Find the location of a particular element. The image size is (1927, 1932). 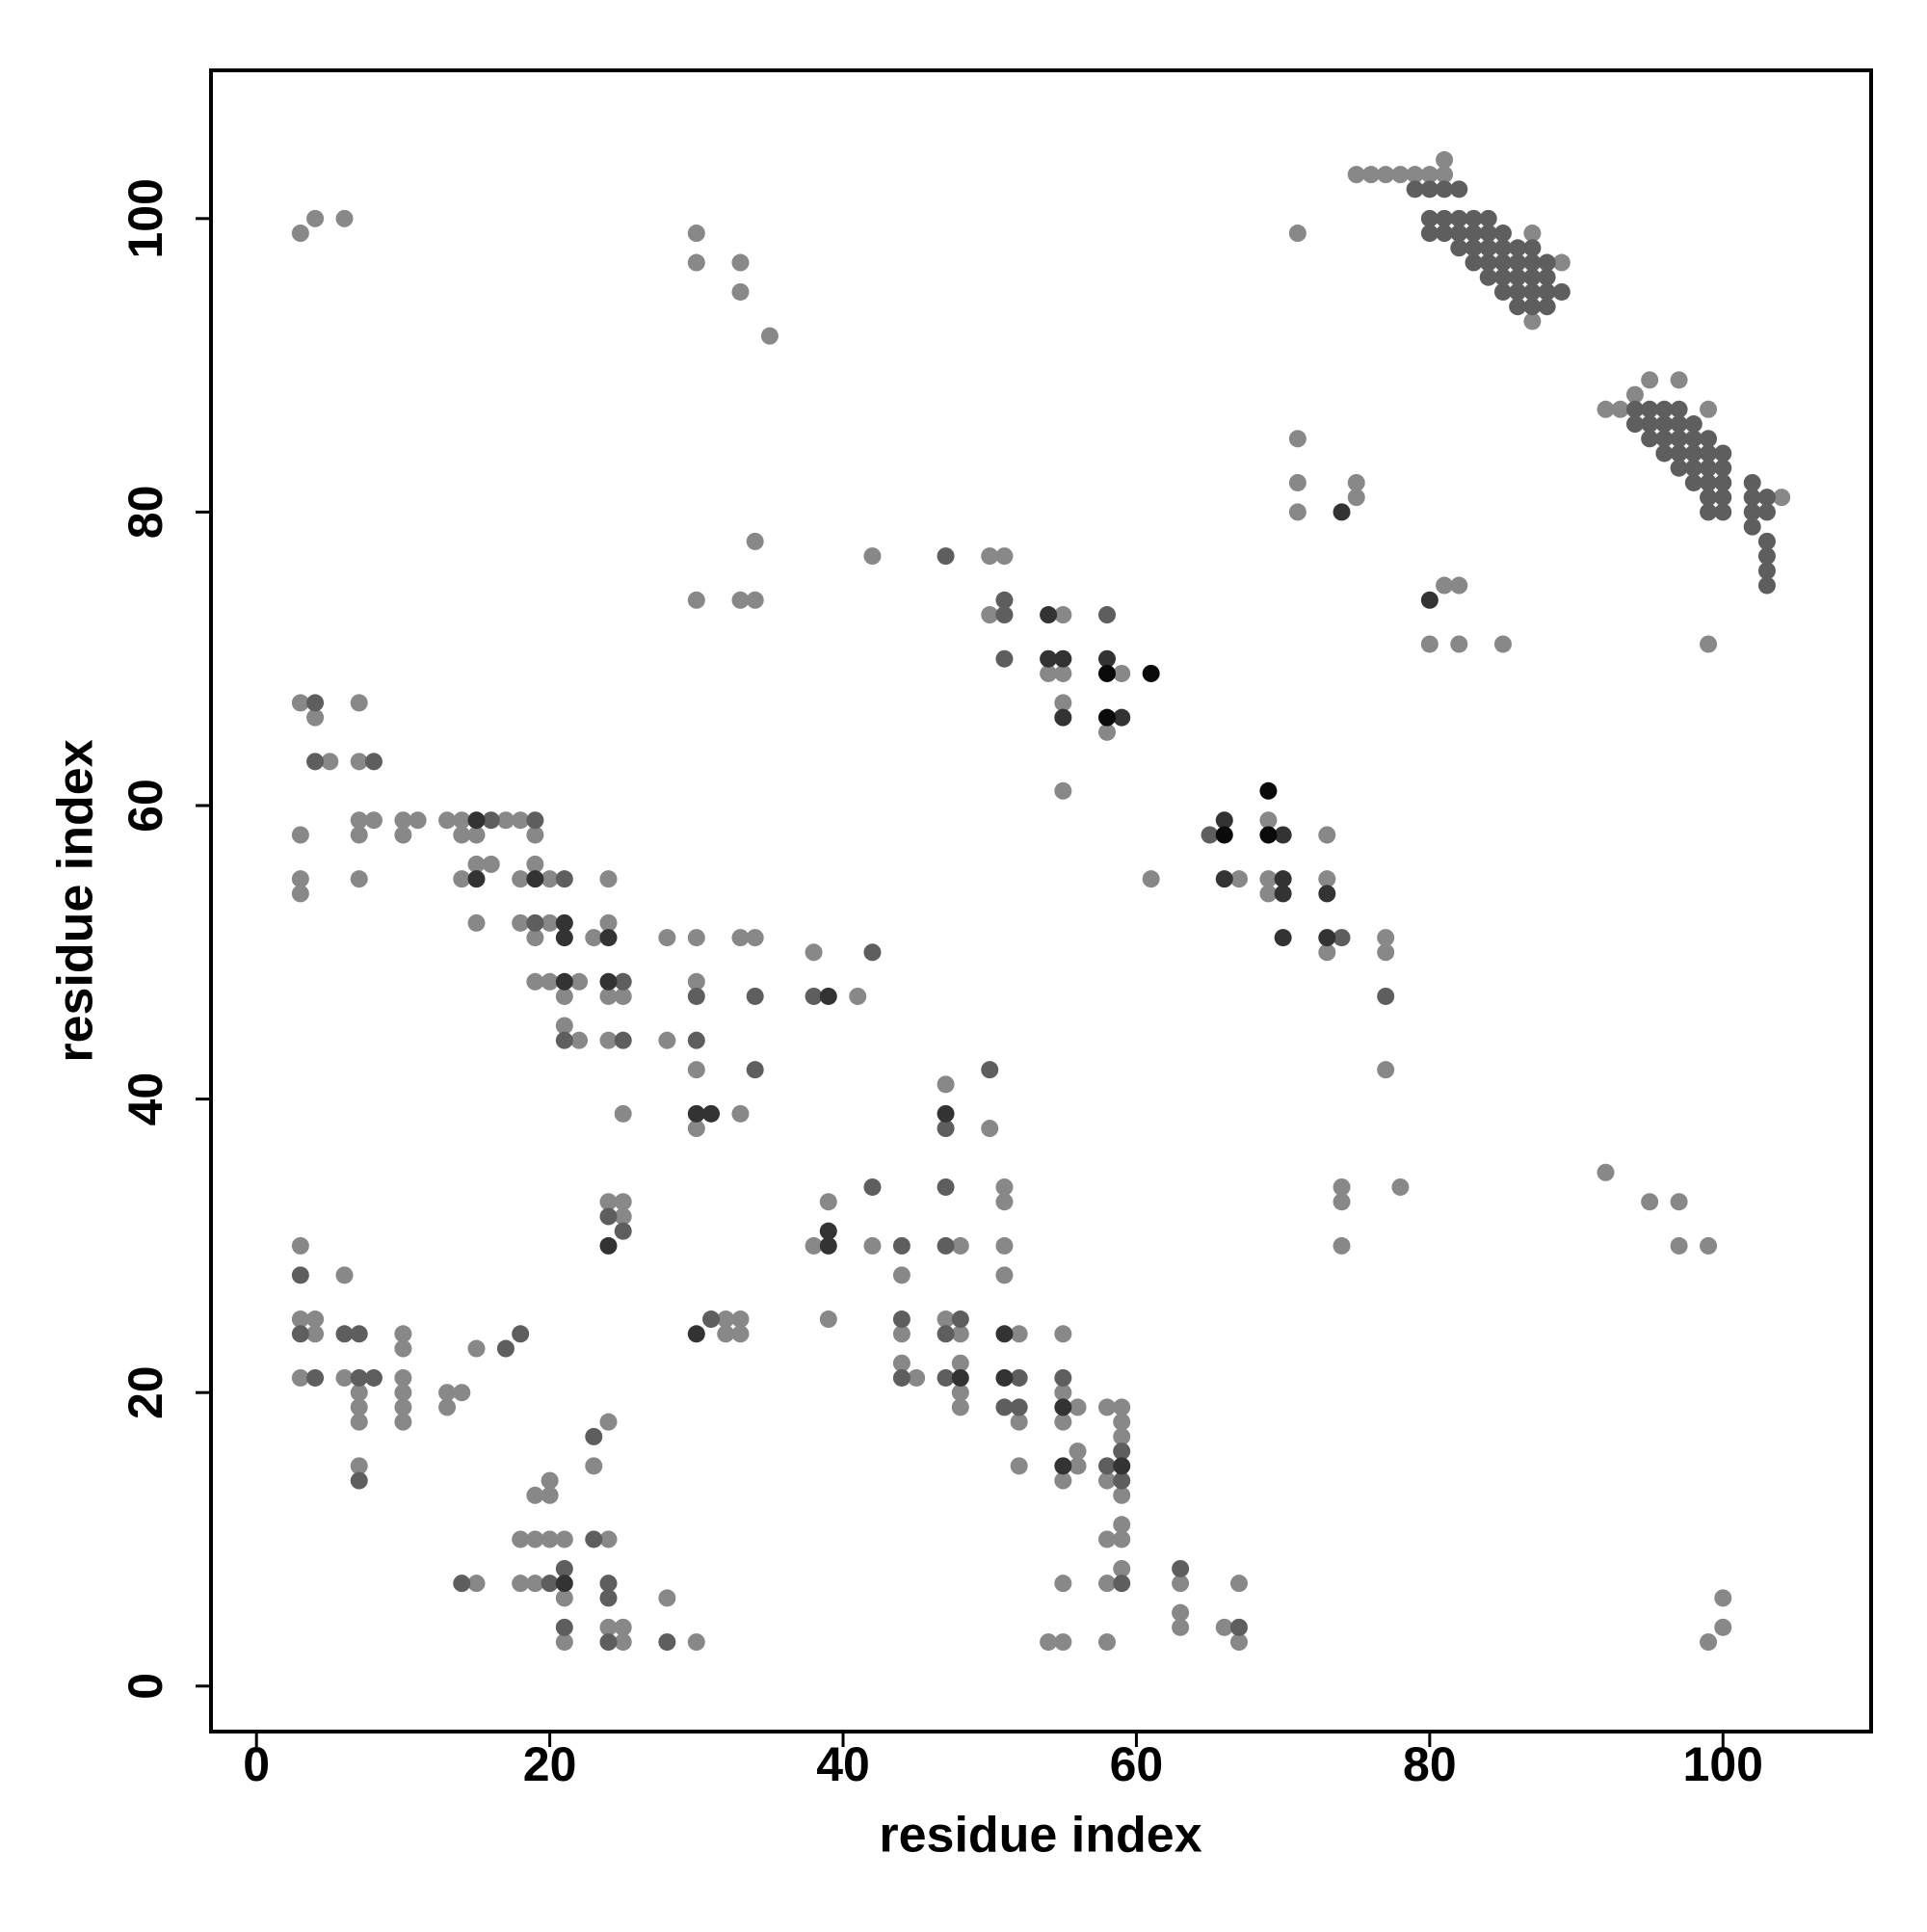

y-tick-label: 100 is located at coordinates (145, 218).